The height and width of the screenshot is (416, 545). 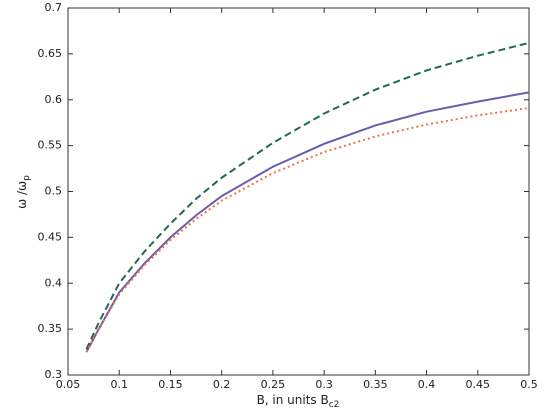 I want to click on y-tick-label: 0.4, so click(x=54, y=282).